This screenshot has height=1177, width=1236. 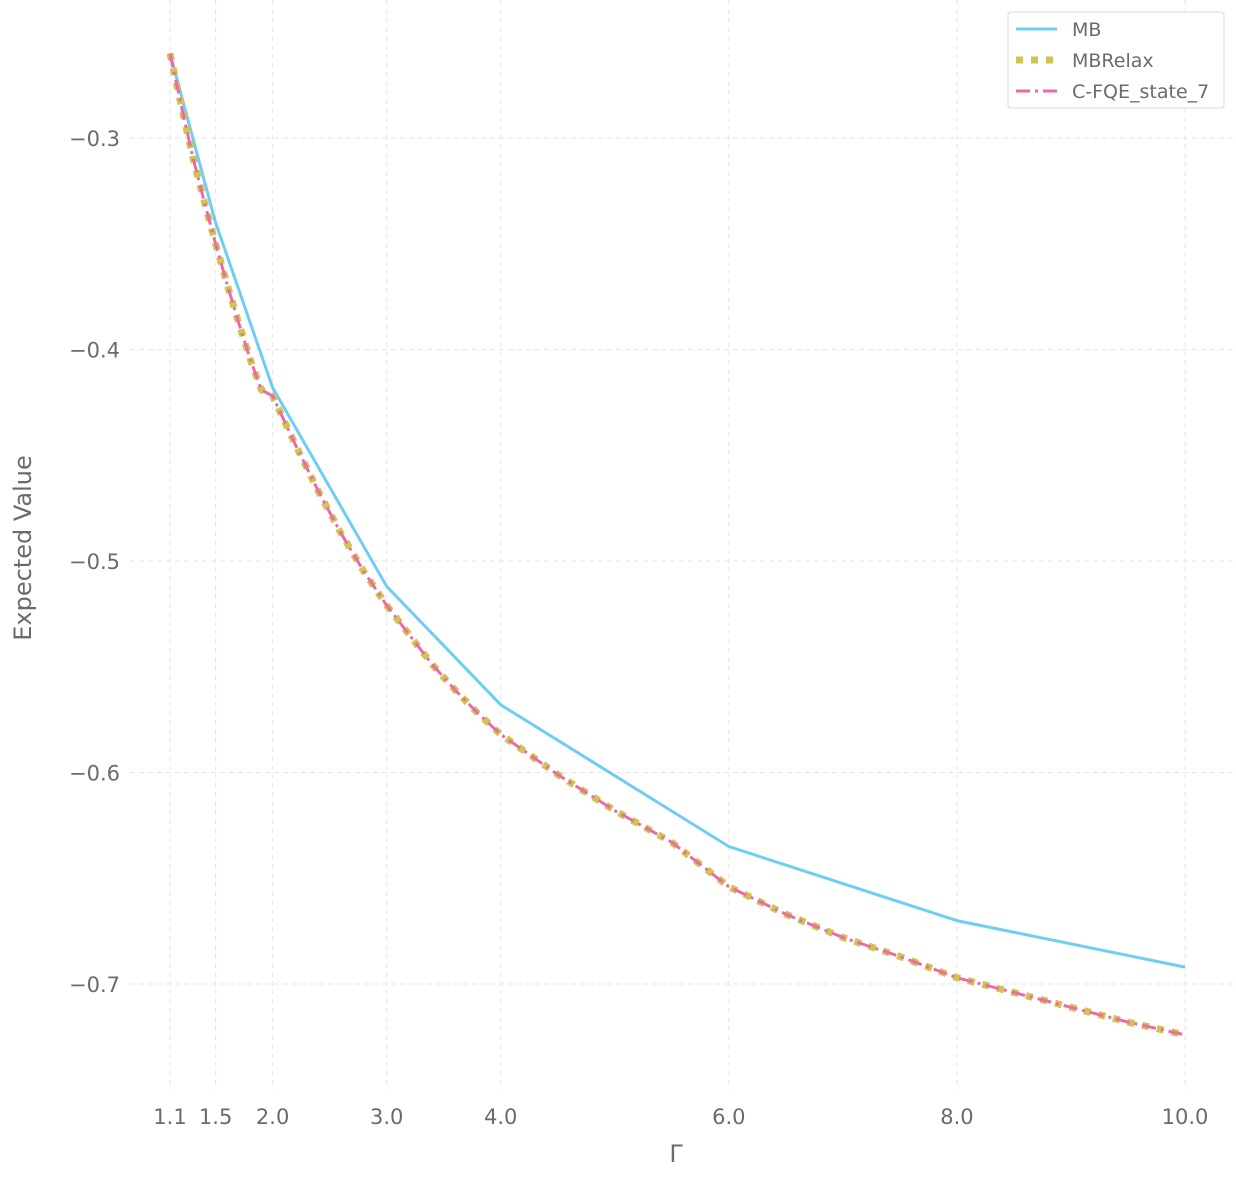 I want to click on legend-label-c-fqe-state-7: C-FQE_state_7, so click(x=1140, y=92).